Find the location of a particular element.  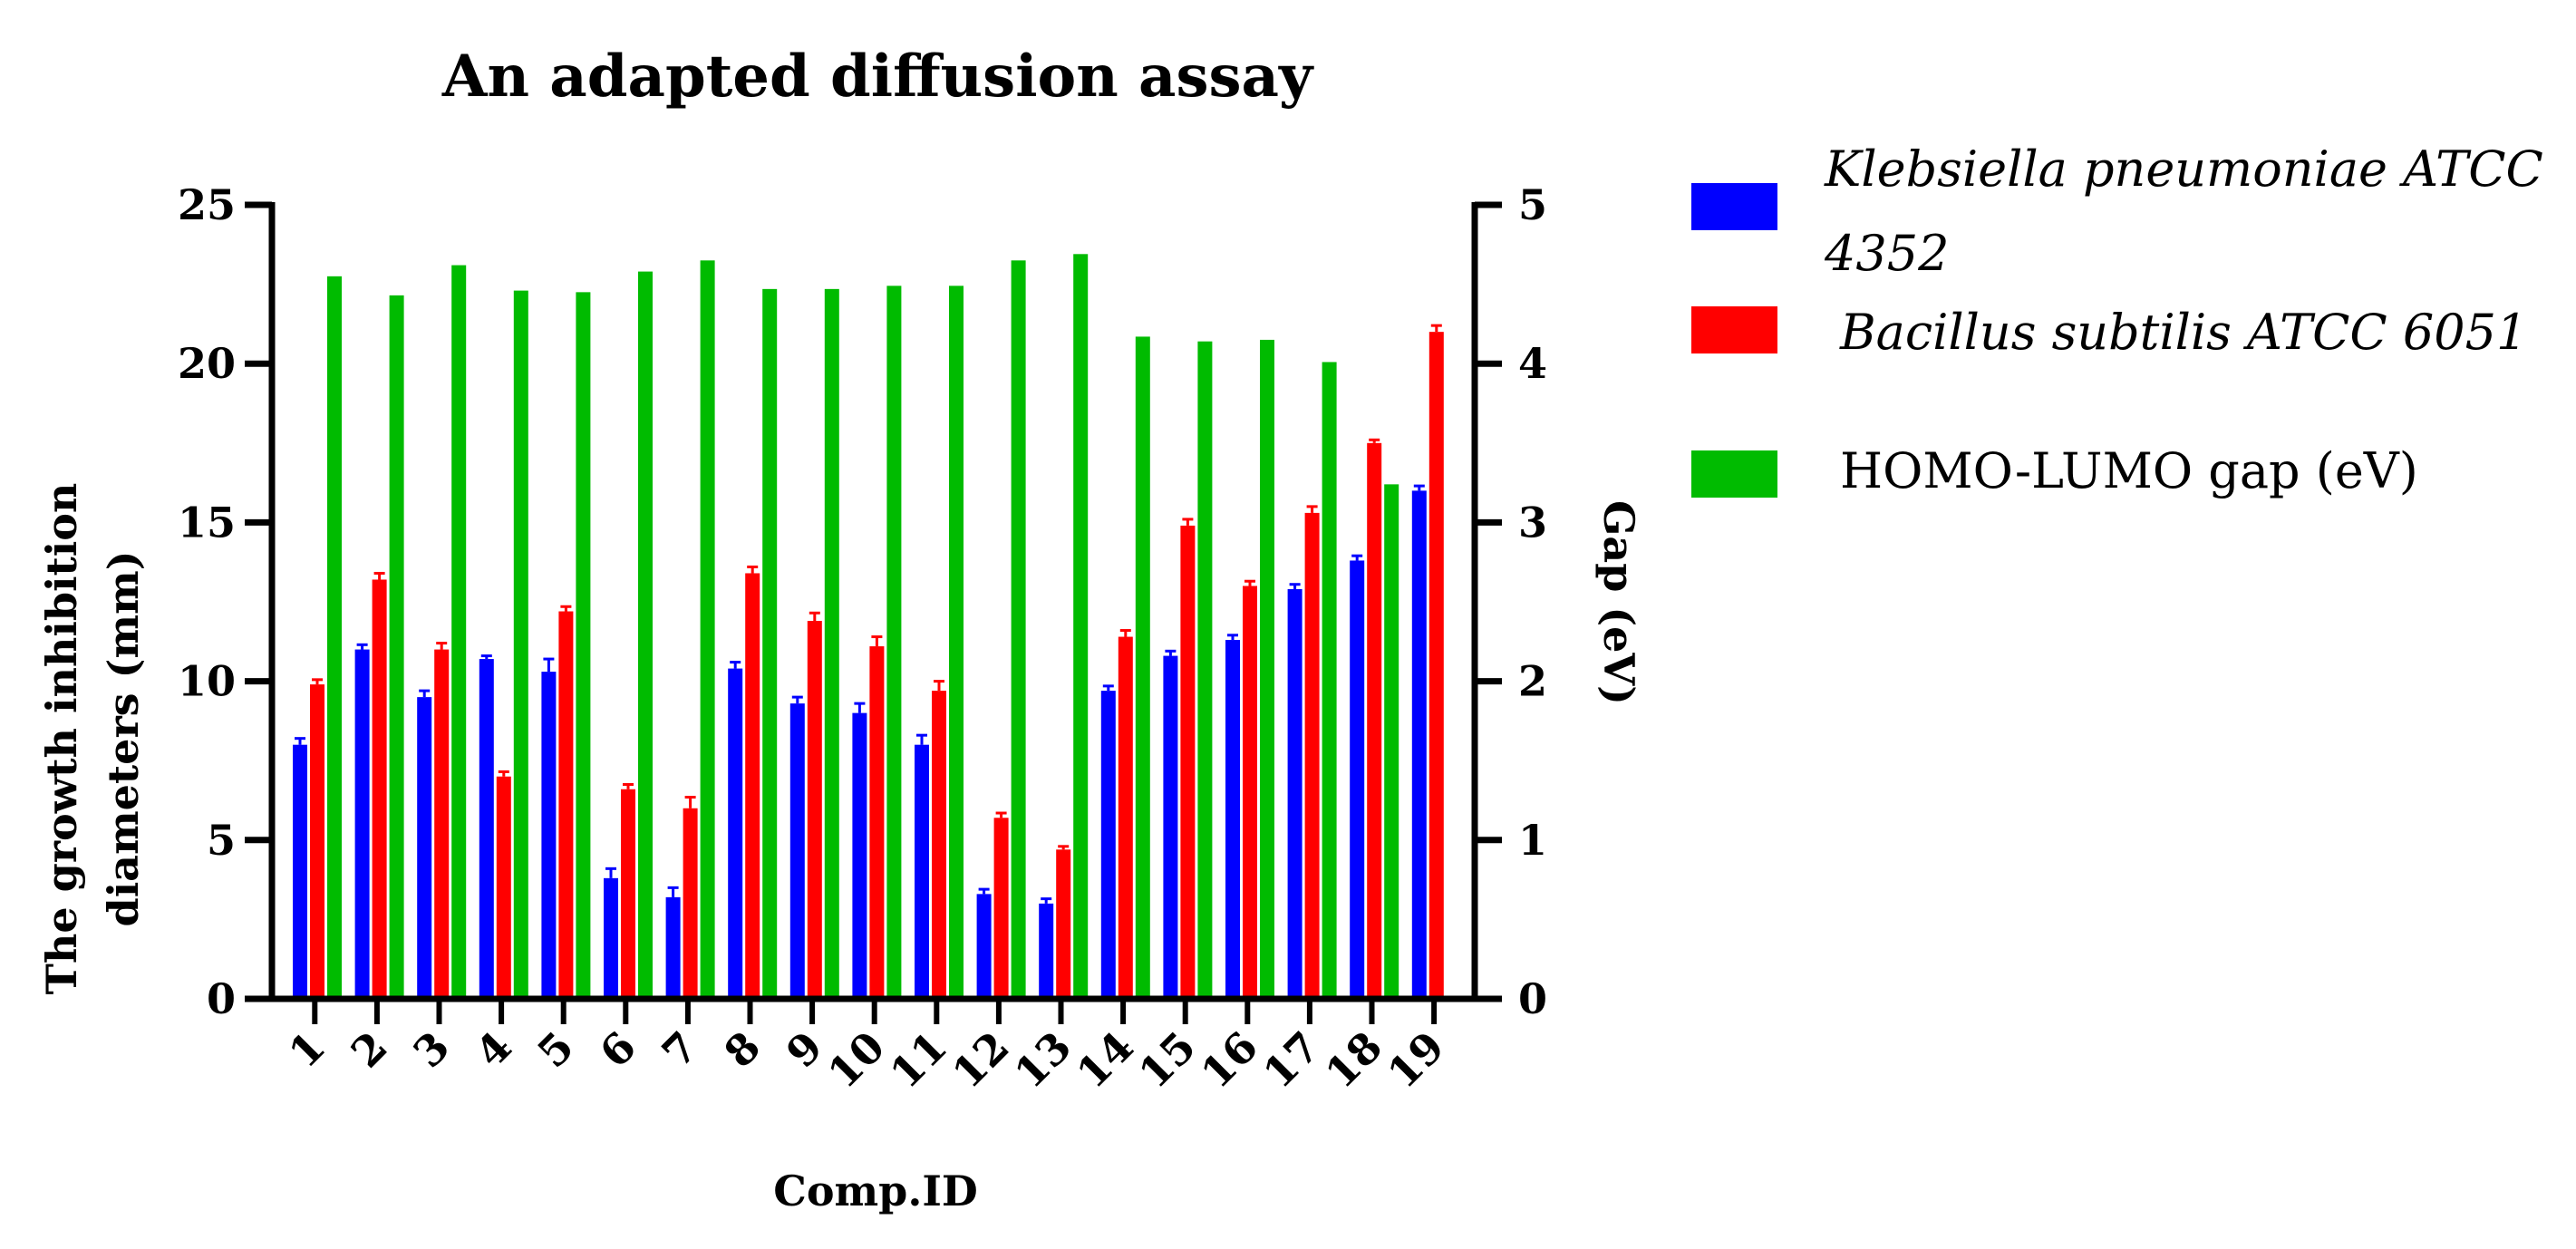

y2-tick-label-4: 4 is located at coordinates (1532, 363).